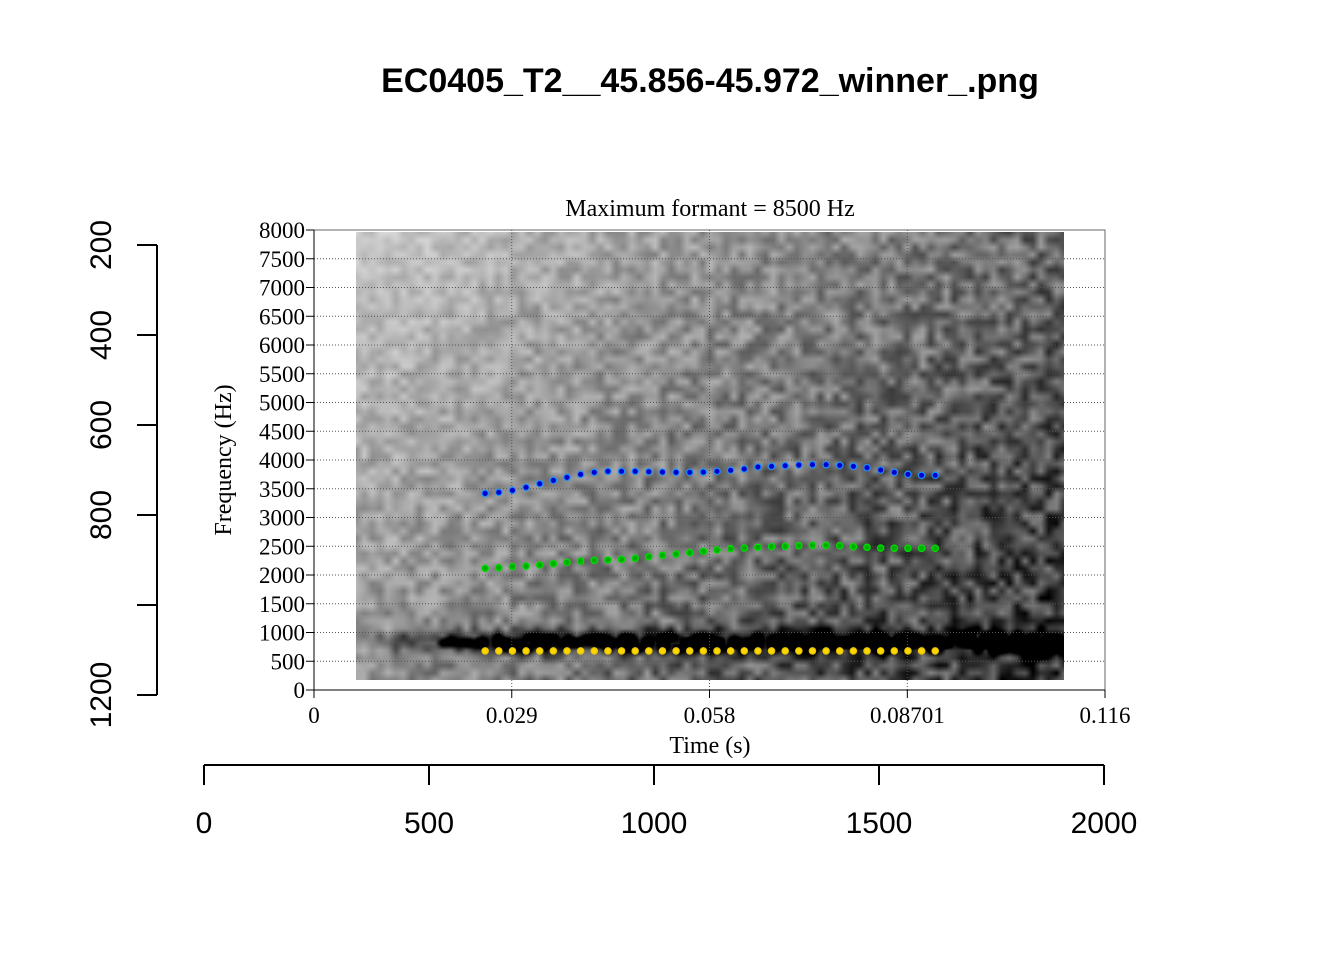 The height and width of the screenshot is (960, 1344). Describe the element at coordinates (654, 823) in the screenshot. I see `outer-bottom-tick-label: 1000` at that location.